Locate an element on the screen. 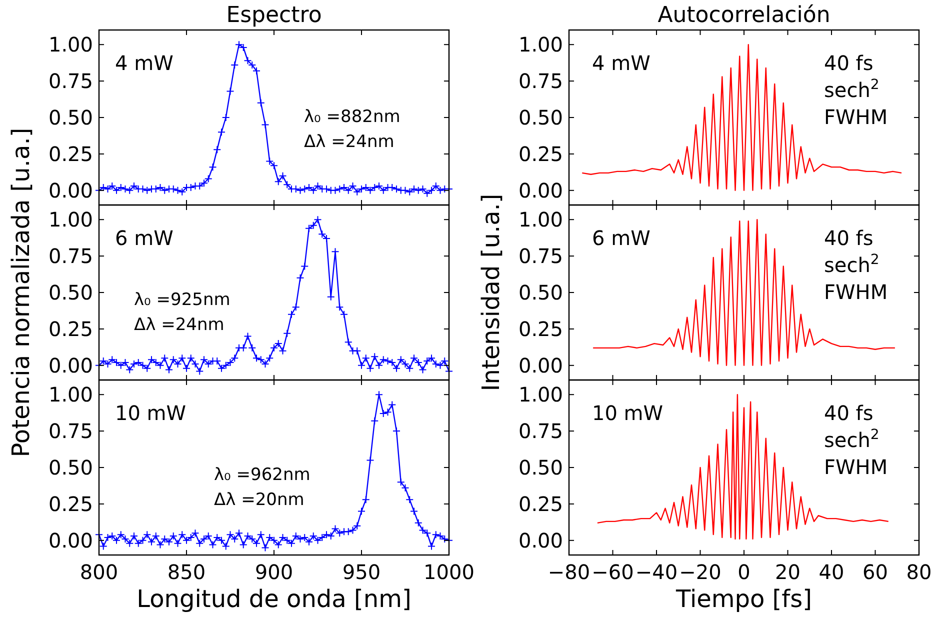 This screenshot has width=936, height=621. annotation: λ₀ =882nm is located at coordinates (352, 117).